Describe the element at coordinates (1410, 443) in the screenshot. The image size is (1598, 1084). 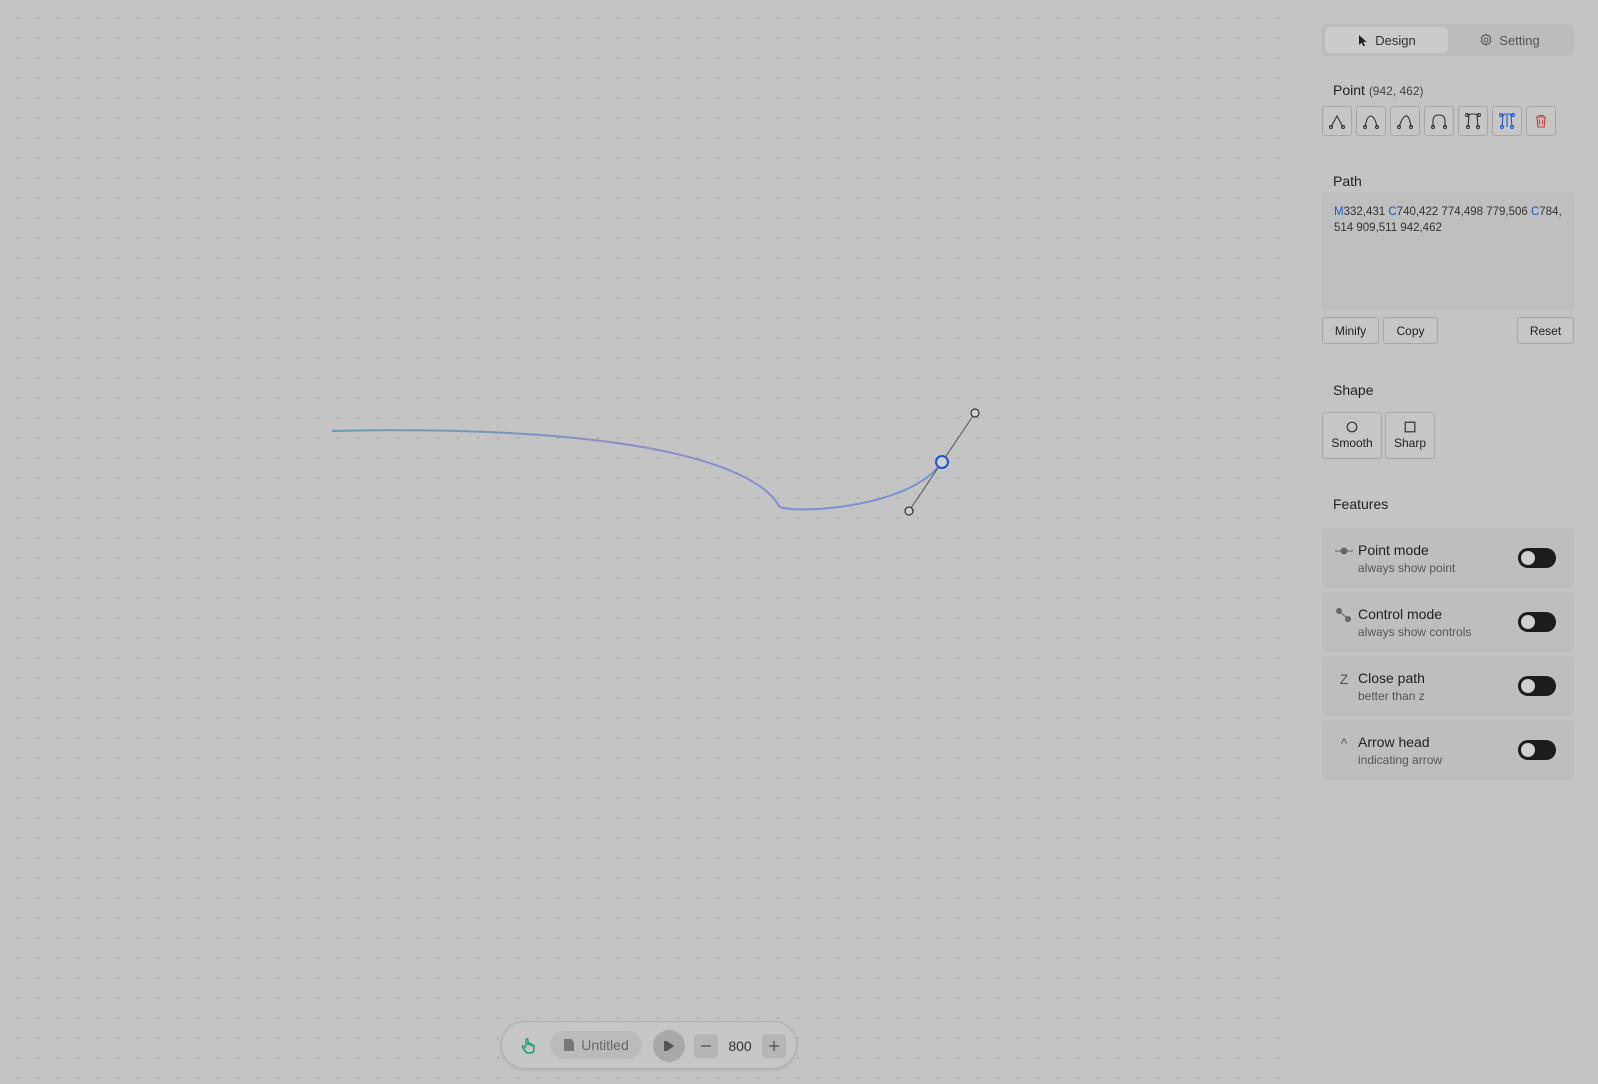
I see `shape-sharp-label: Sharp` at that location.